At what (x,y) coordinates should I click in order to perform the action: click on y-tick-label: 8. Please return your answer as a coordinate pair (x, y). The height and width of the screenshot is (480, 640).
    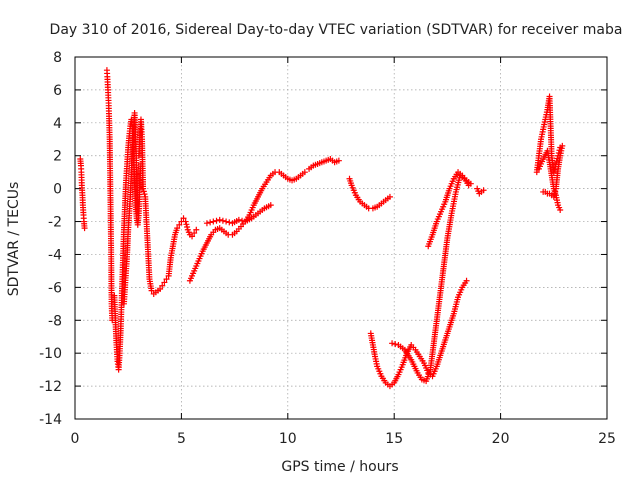
    Looking at the image, I should click on (57, 58).